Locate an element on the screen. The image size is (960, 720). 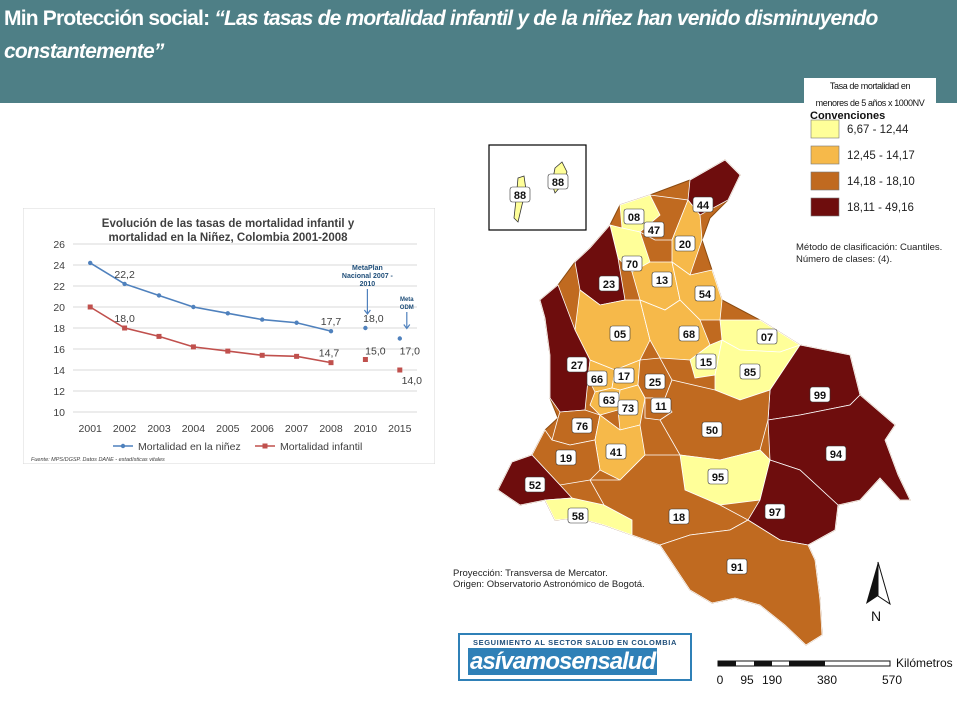
legend-label-infantil: Mortalidad infantil is located at coordinates (321, 447).